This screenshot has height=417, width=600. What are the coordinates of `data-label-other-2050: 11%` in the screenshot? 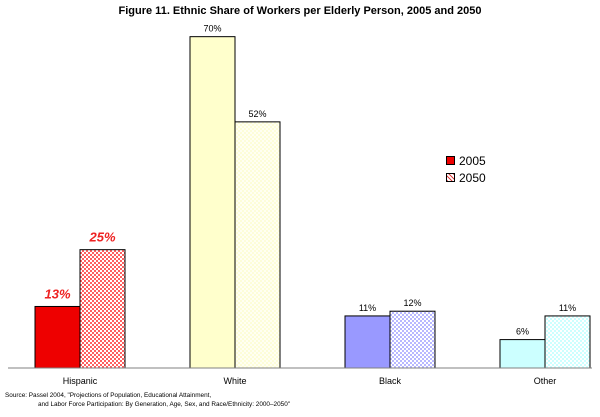 It's located at (567, 308).